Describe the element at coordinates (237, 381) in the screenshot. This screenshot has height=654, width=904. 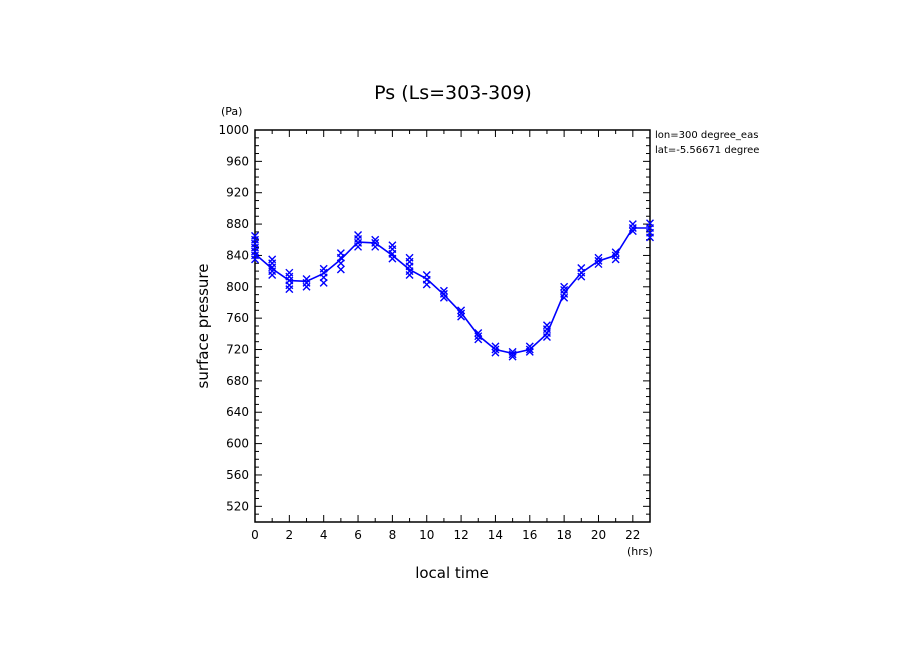
I see `y-tick-label: 680` at that location.